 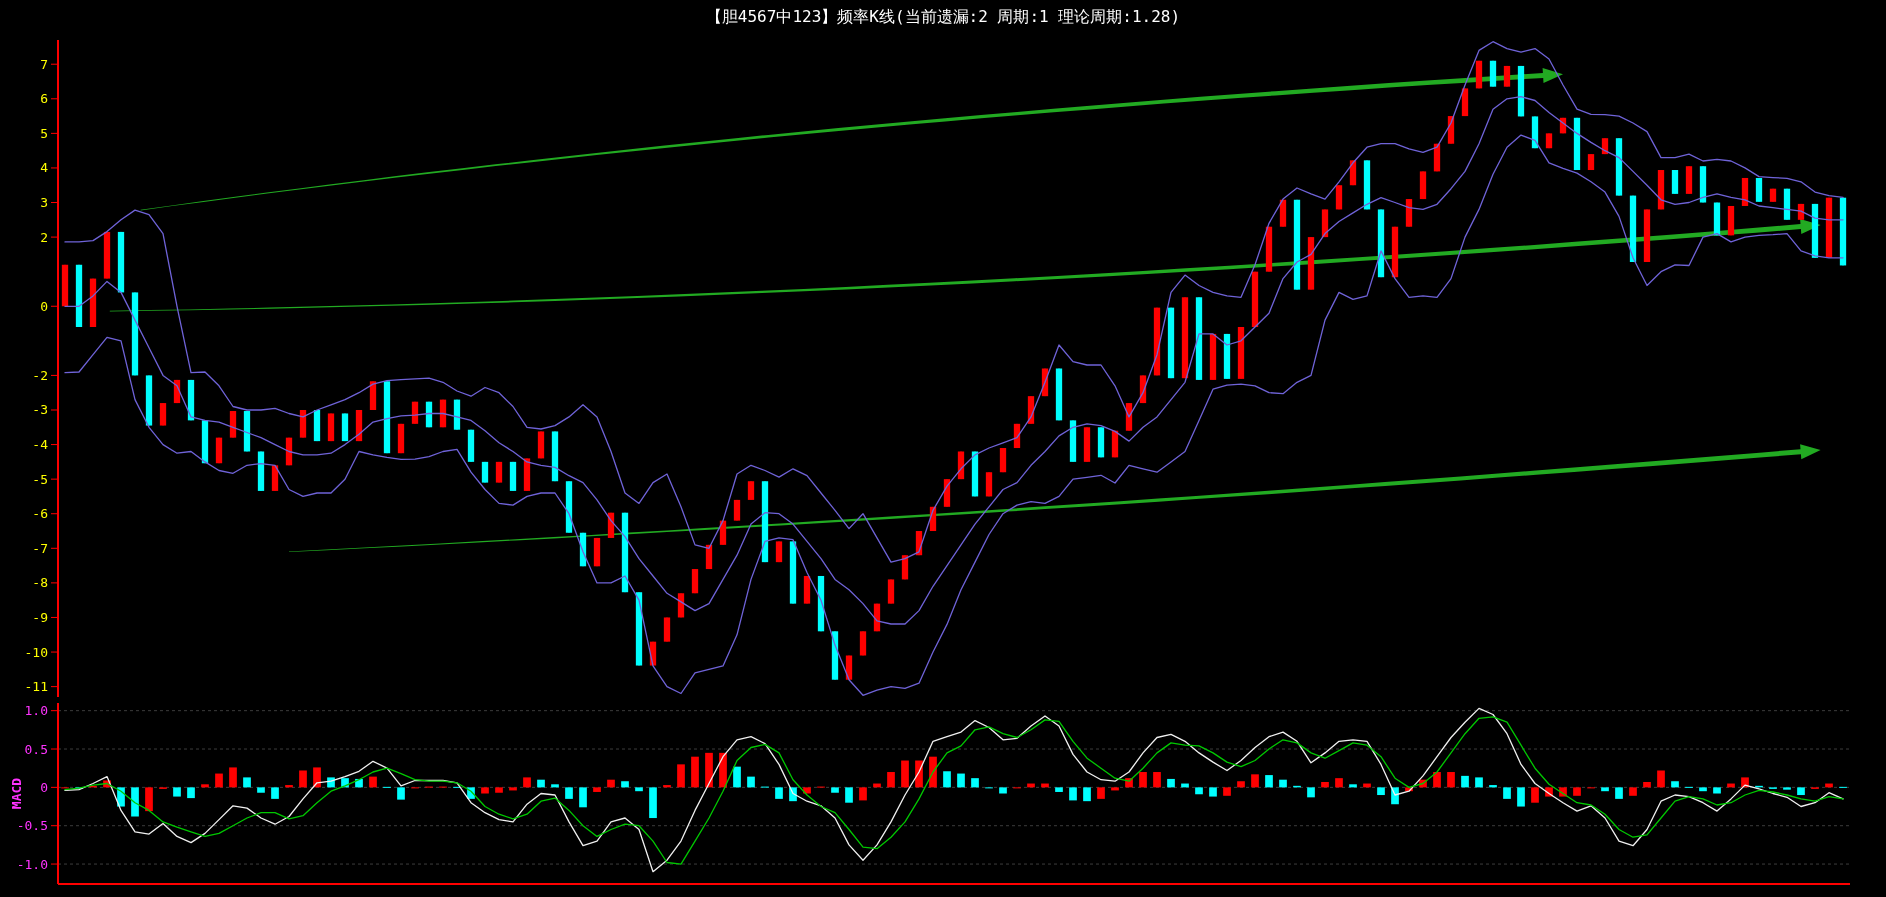 What do you see at coordinates (36, 652) in the screenshot?
I see `y-tick-label: -10` at bounding box center [36, 652].